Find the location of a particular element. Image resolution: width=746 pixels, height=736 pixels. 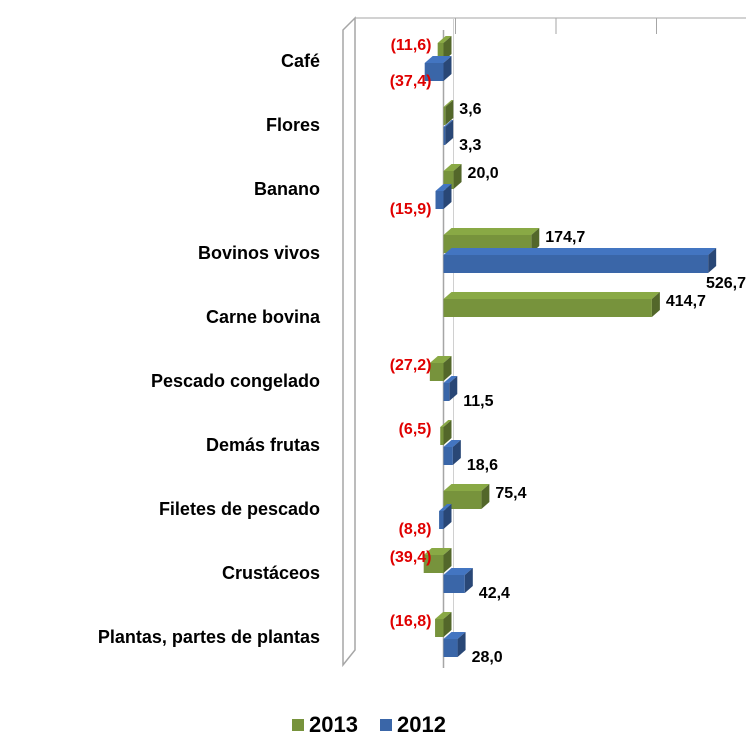

axis-wall is located at coordinates (349, 342).